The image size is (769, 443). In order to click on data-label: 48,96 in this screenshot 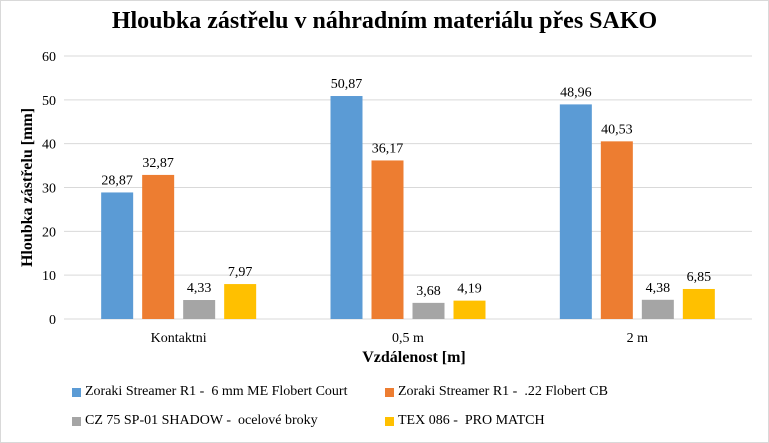, I will do `click(576, 92)`.